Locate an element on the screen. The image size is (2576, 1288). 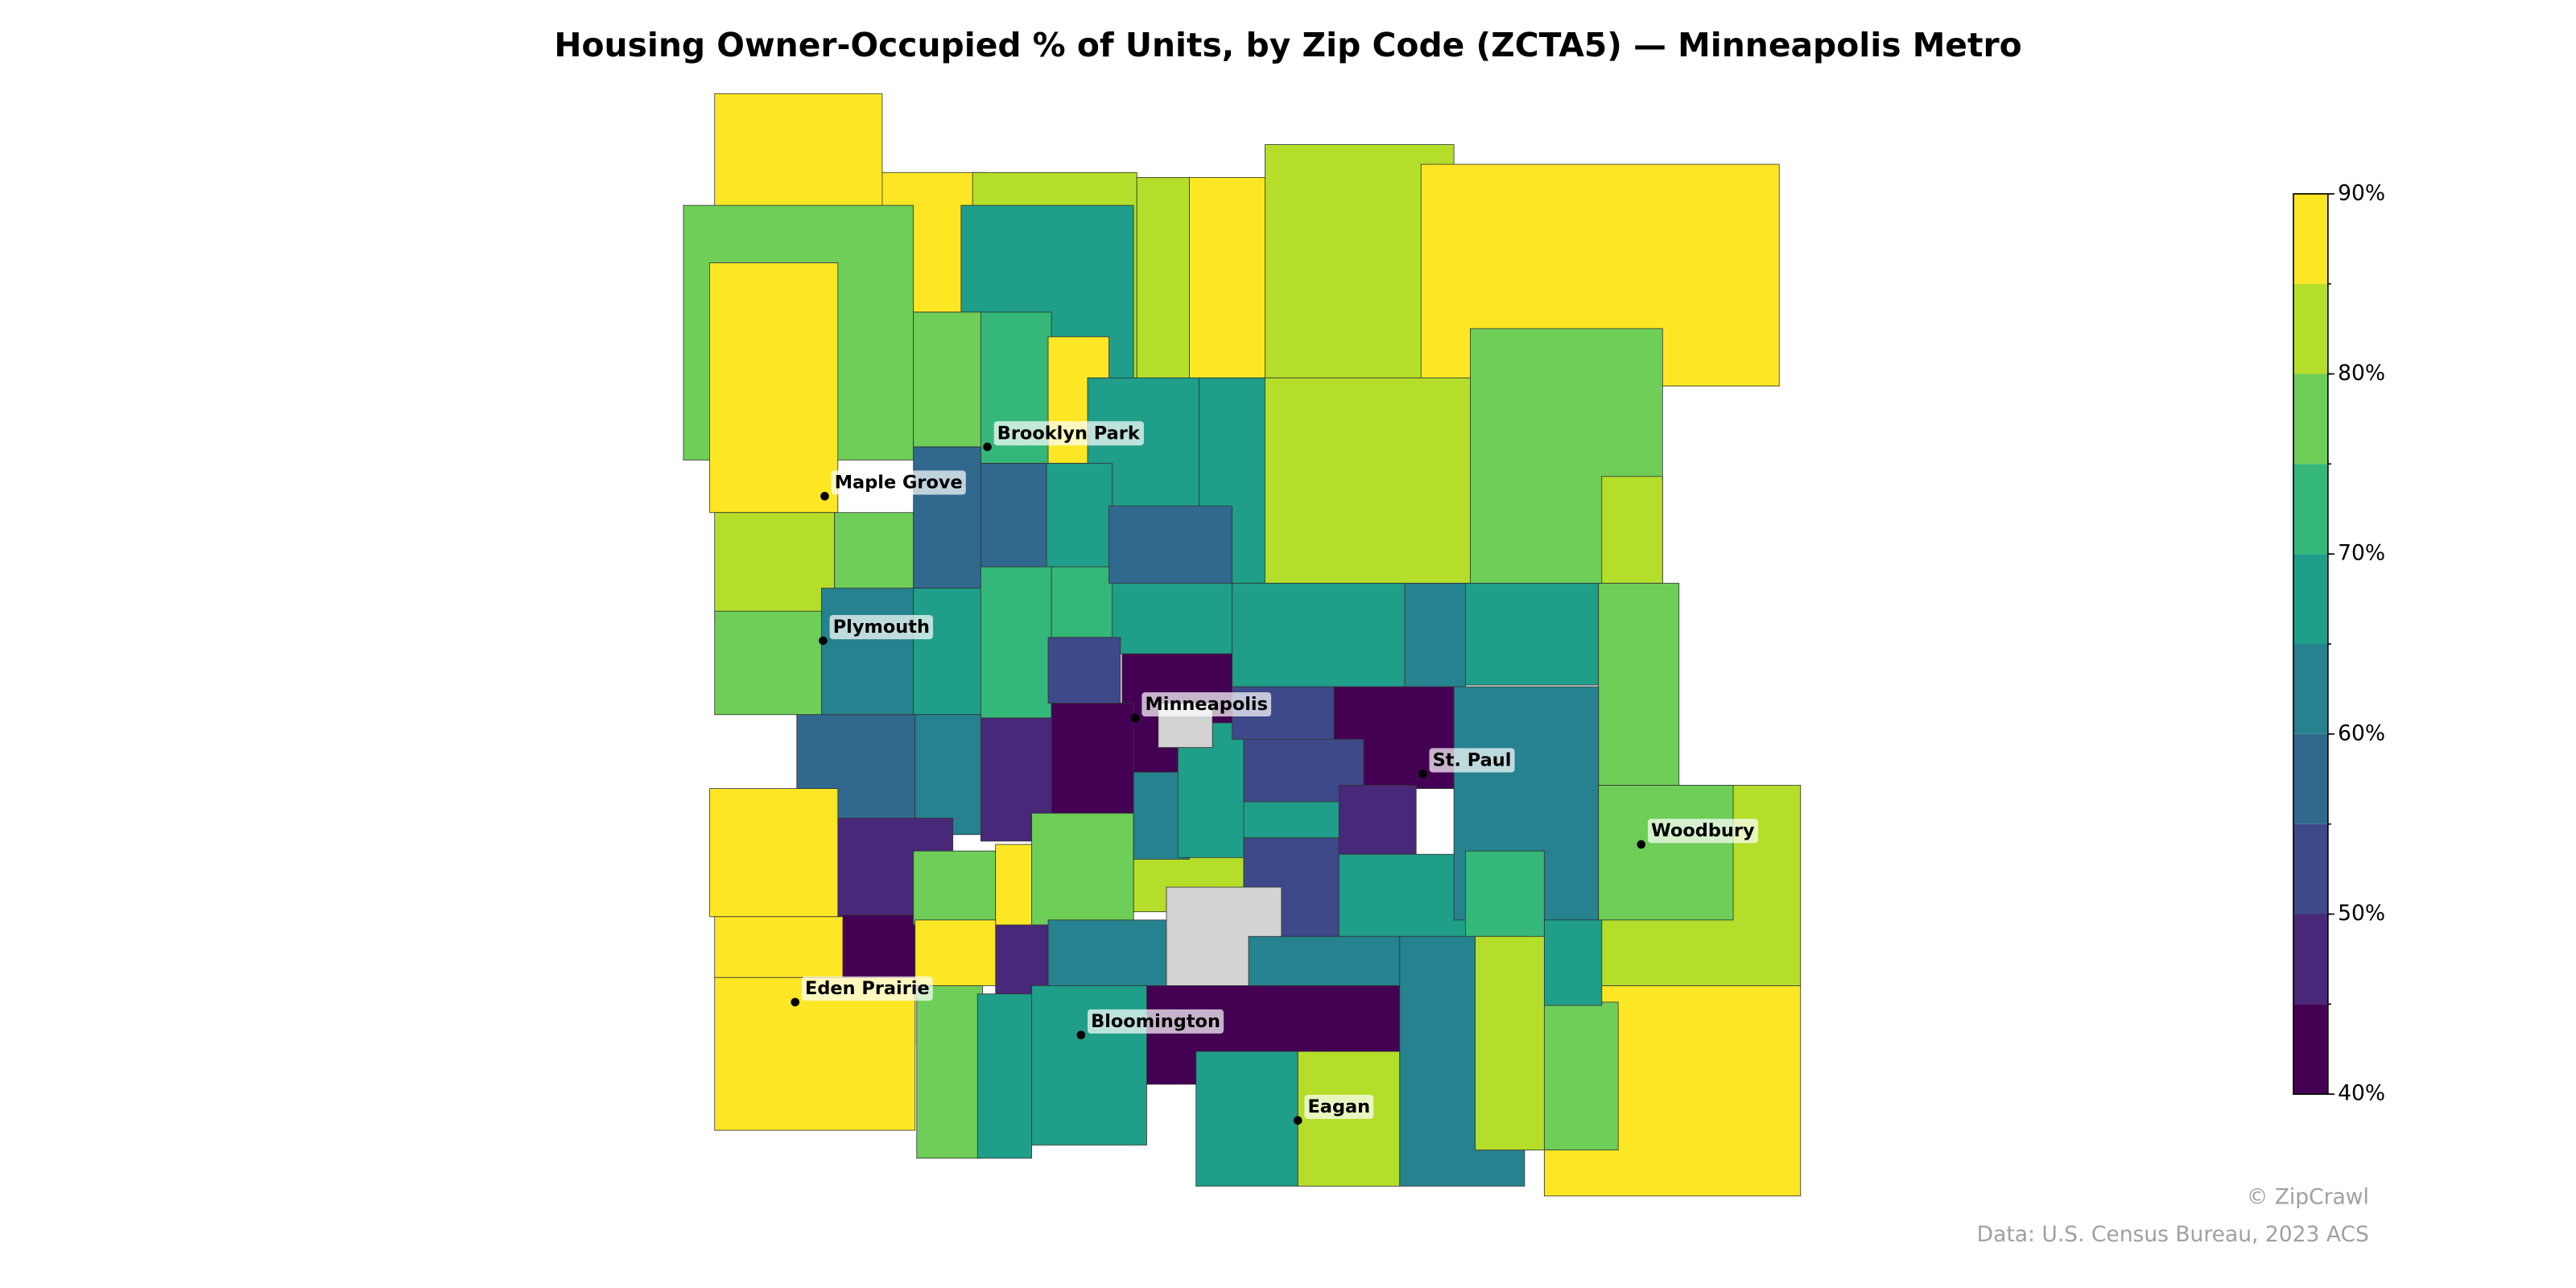
city-label: Brooklyn Park is located at coordinates (1069, 433).